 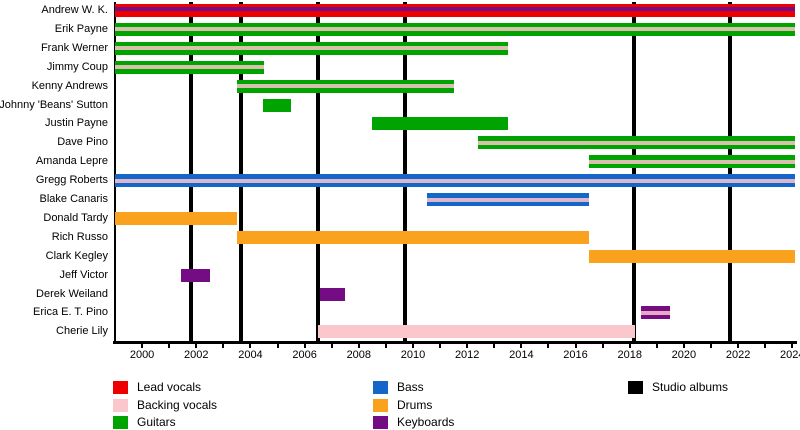 I want to click on legend-item-keyboards: Keyboards, so click(x=483, y=423).